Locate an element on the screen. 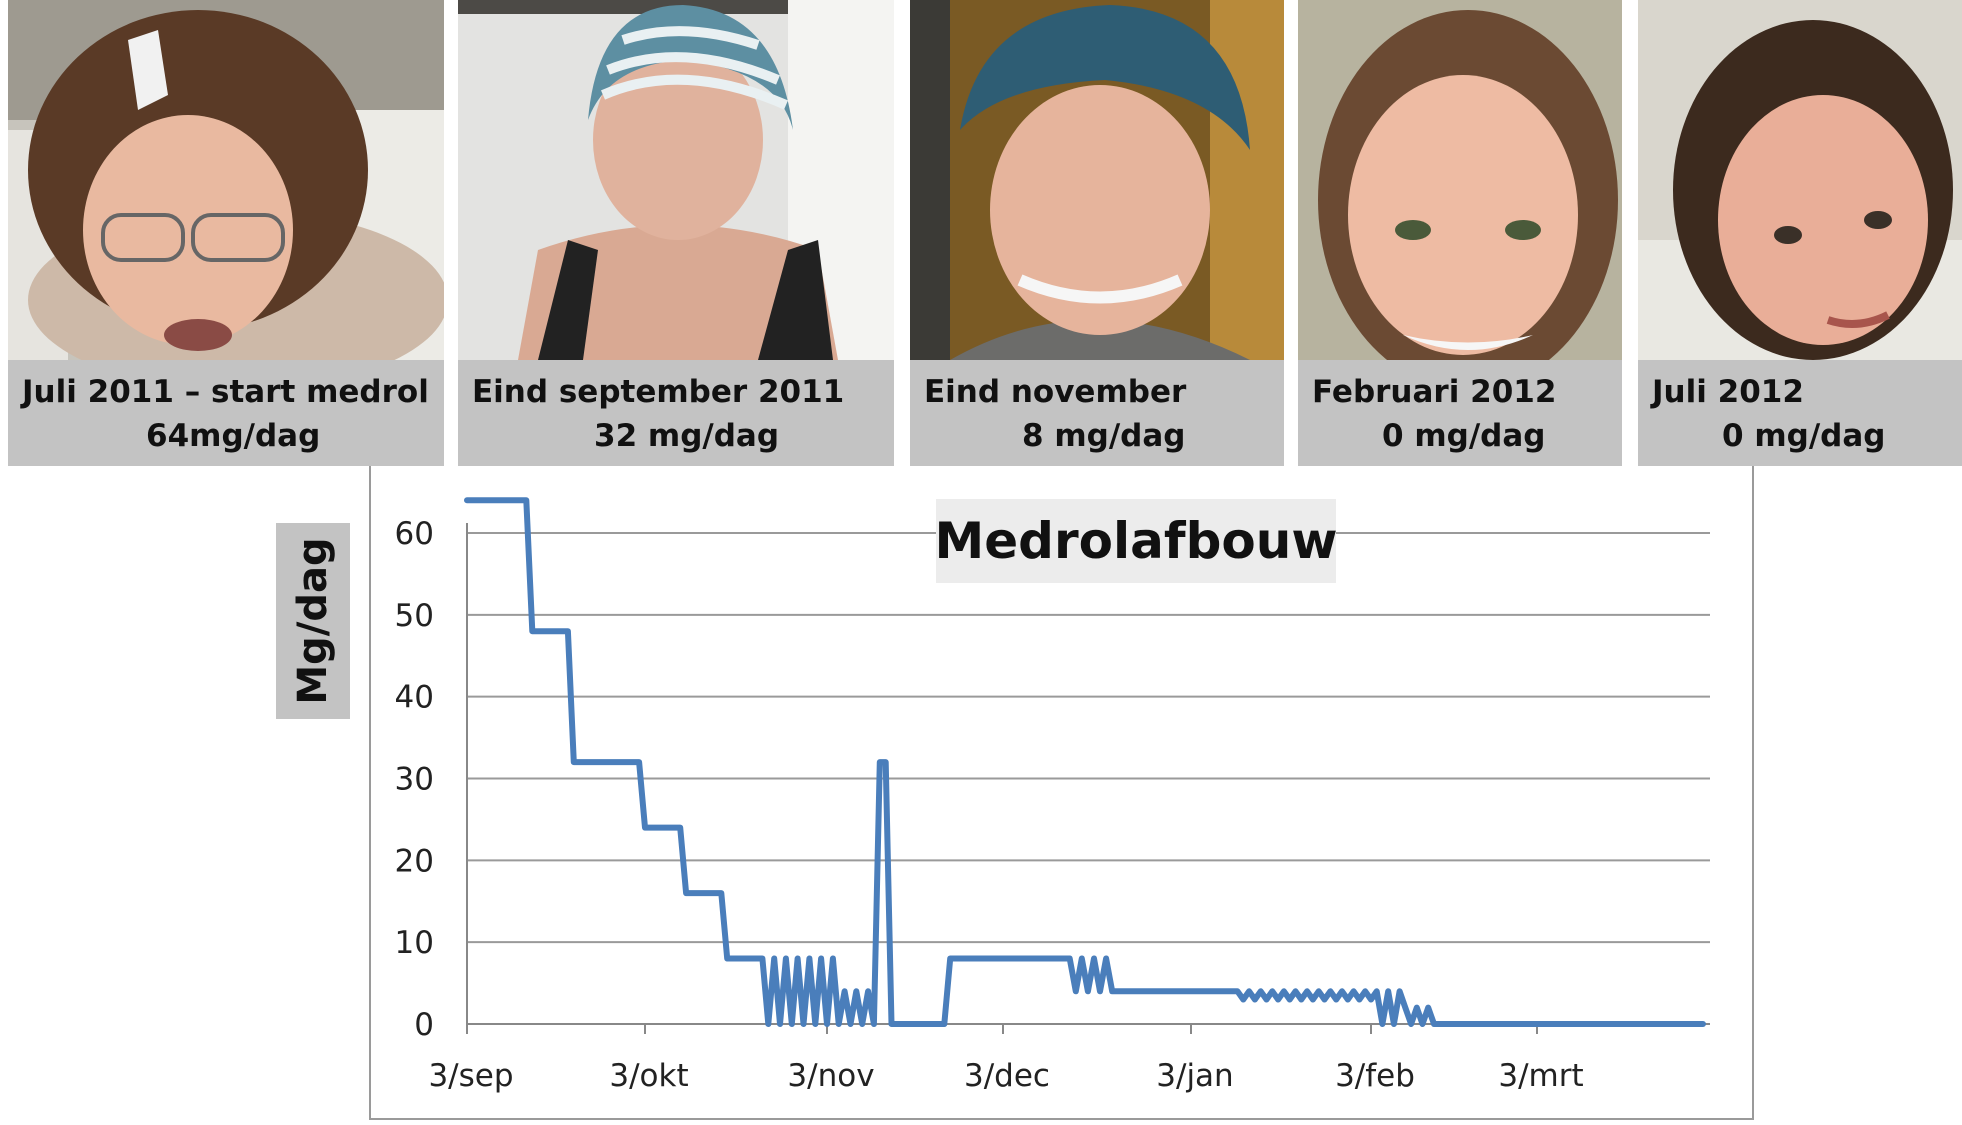 This screenshot has height=1125, width=1962. y-tick-label-0: 0 is located at coordinates (424, 1025).